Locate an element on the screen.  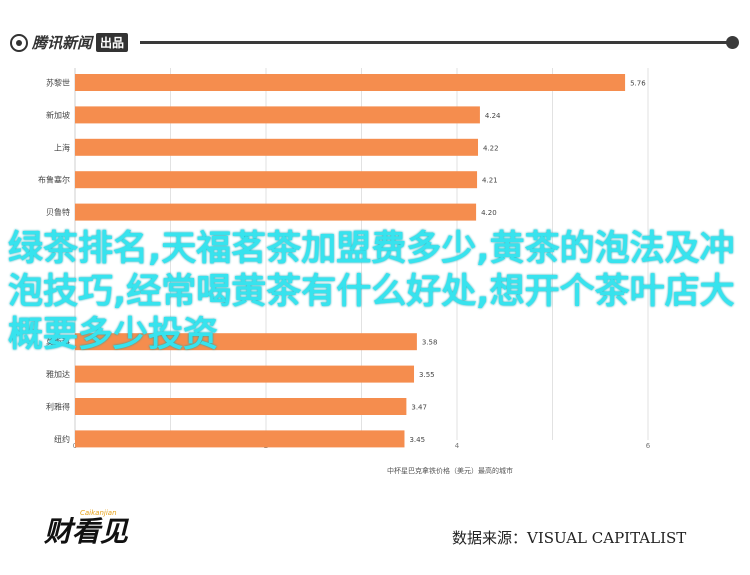
value-label: 3.55 is located at coordinates (427, 375).